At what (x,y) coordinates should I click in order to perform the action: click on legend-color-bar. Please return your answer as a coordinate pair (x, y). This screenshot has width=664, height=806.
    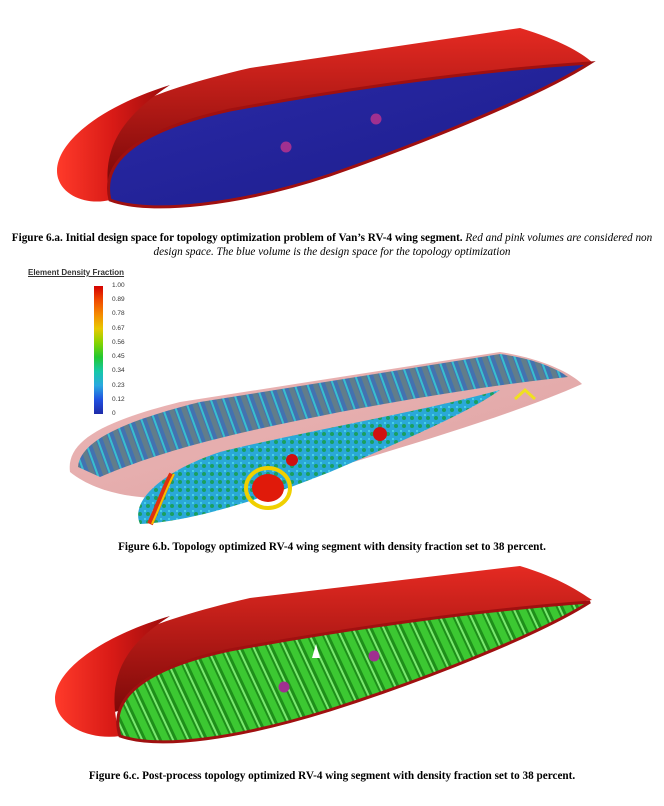
    Looking at the image, I should click on (98, 350).